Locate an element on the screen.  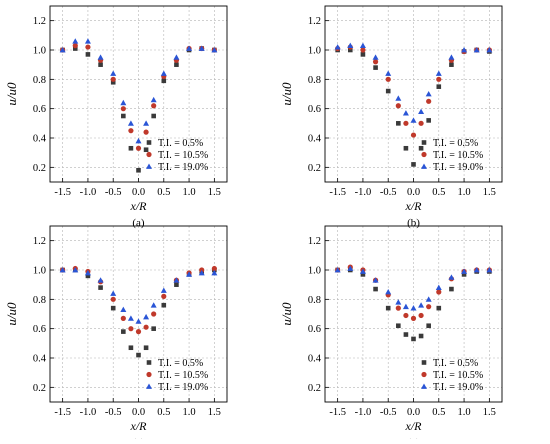
x-tick-label: 1.5 is located at coordinates (214, 192).